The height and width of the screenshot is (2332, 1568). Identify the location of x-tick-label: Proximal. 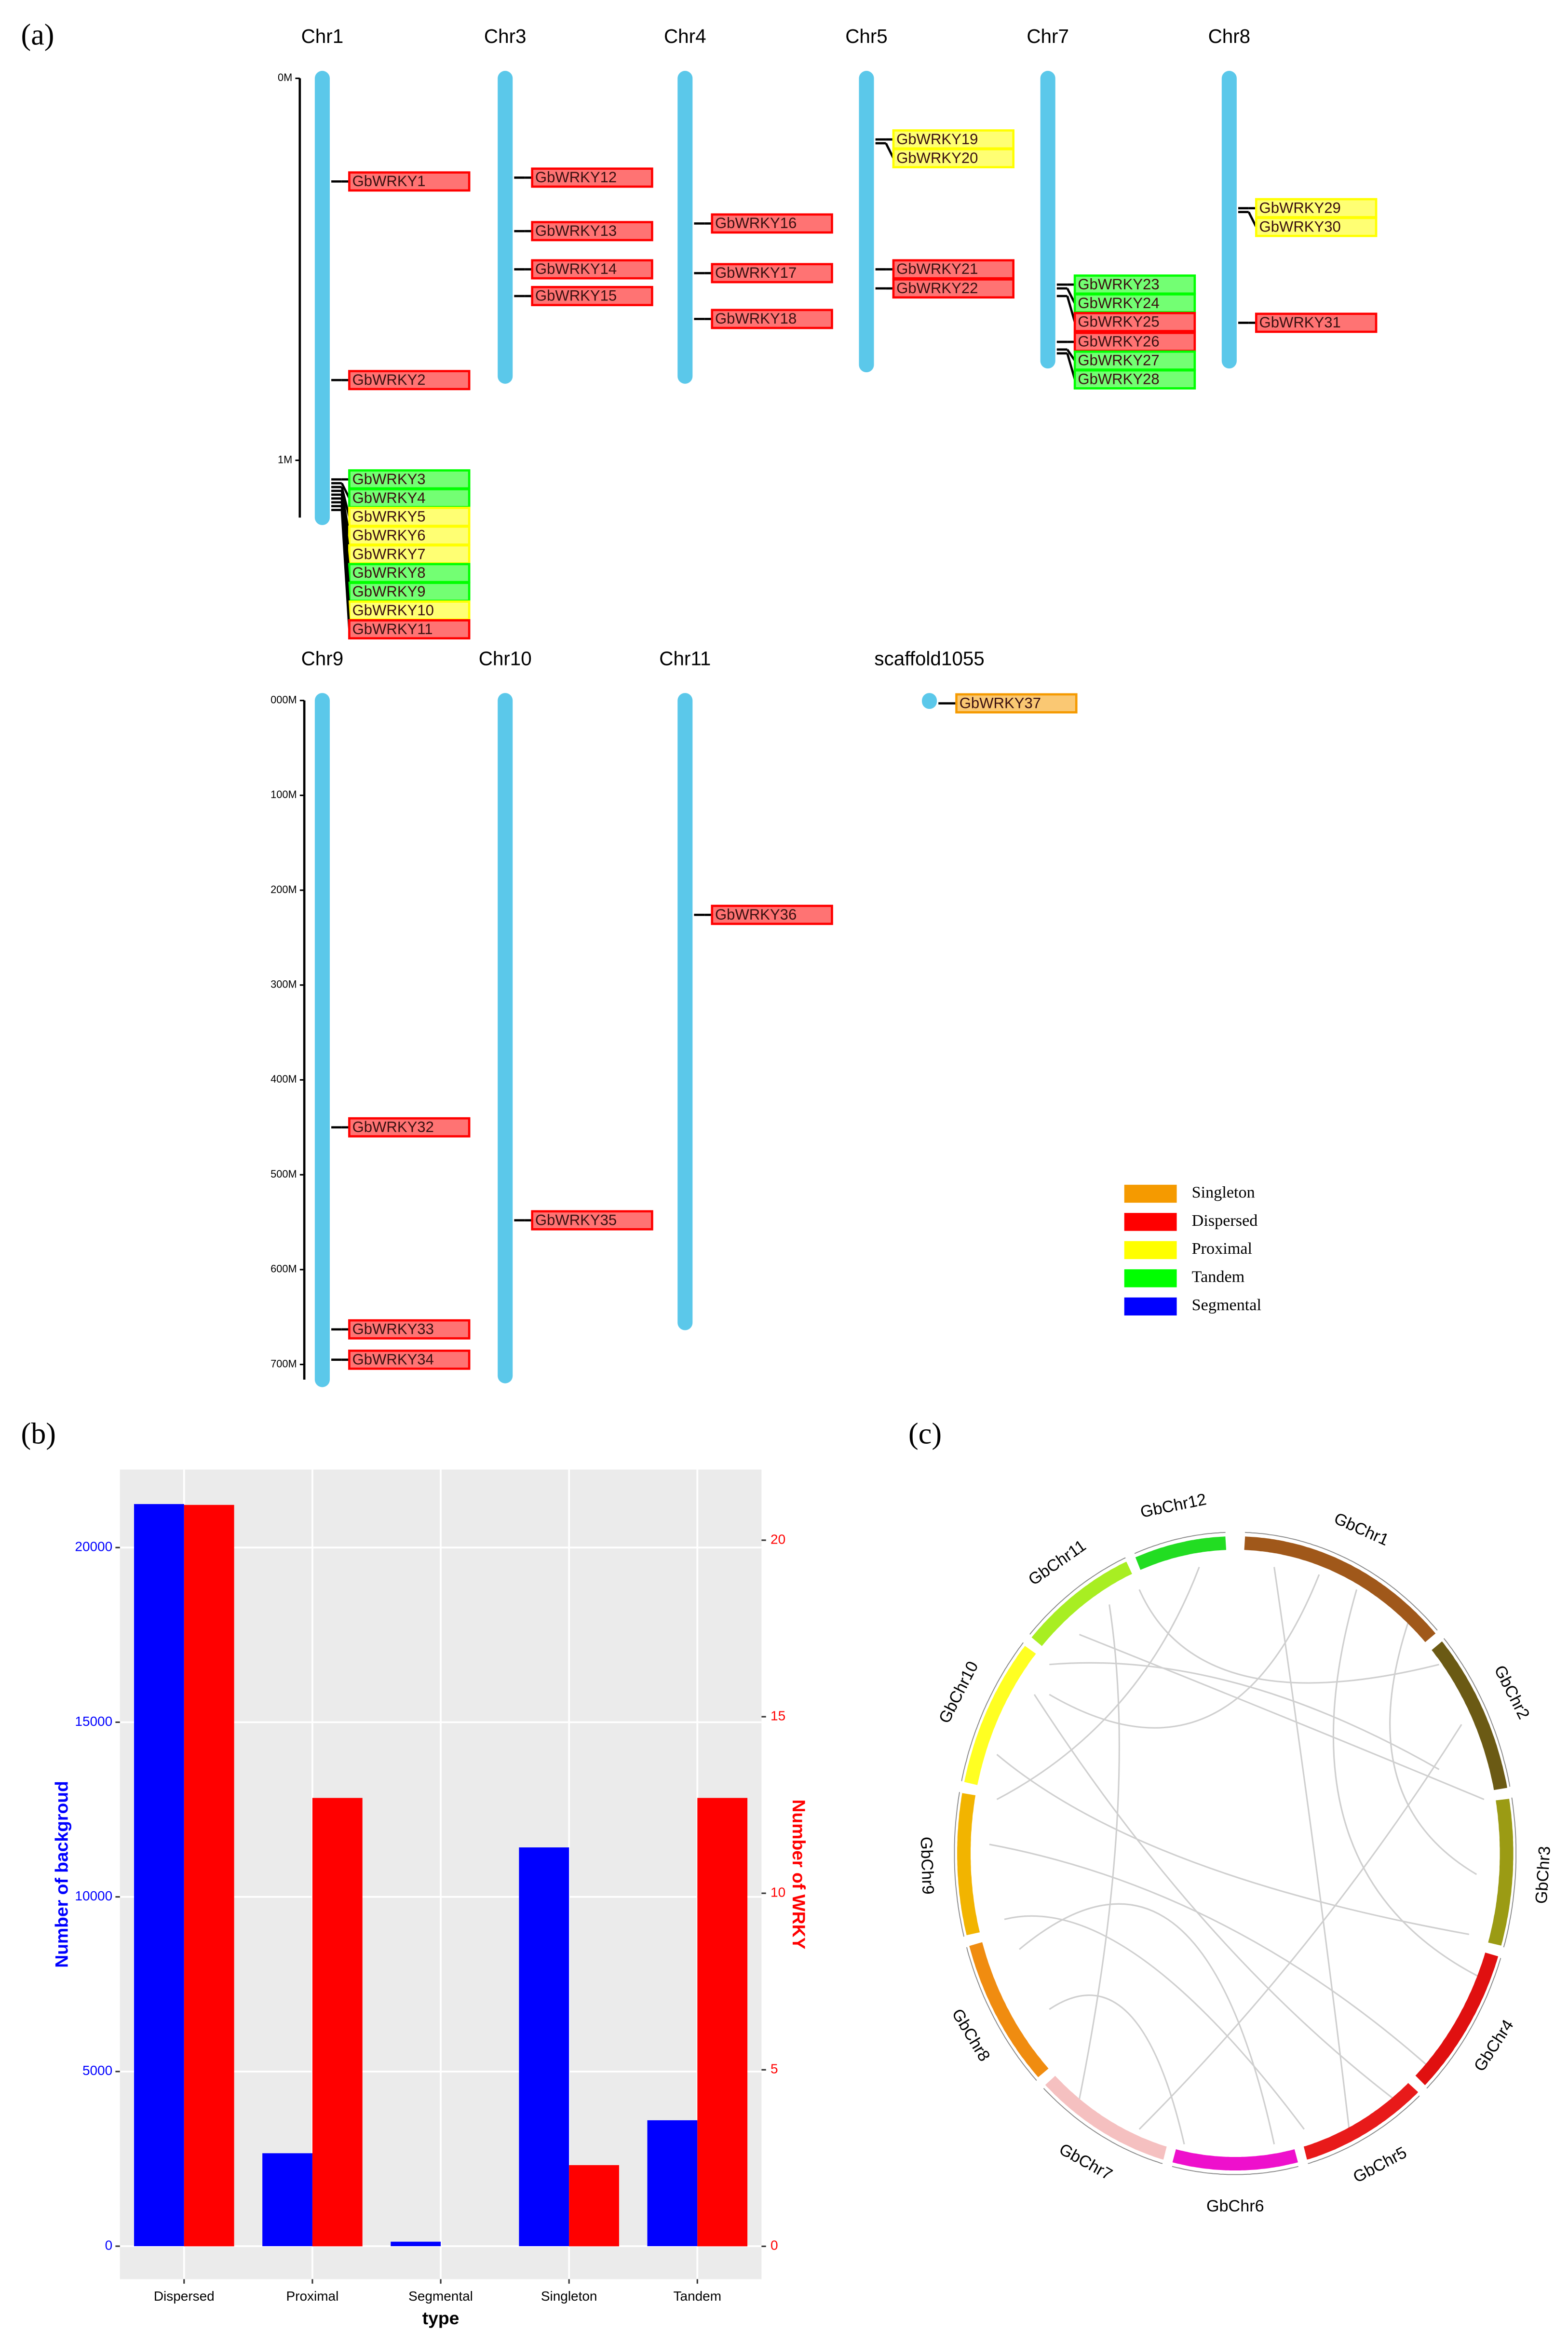
(313, 2296).